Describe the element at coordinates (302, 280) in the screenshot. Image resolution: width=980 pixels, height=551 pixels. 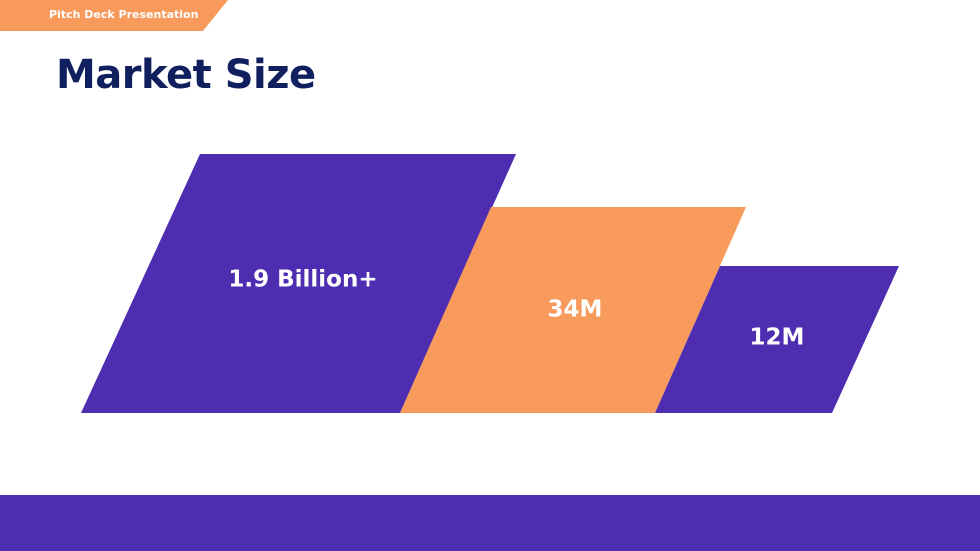
I see `segment-tam-label: 1.9 Billion+` at that location.